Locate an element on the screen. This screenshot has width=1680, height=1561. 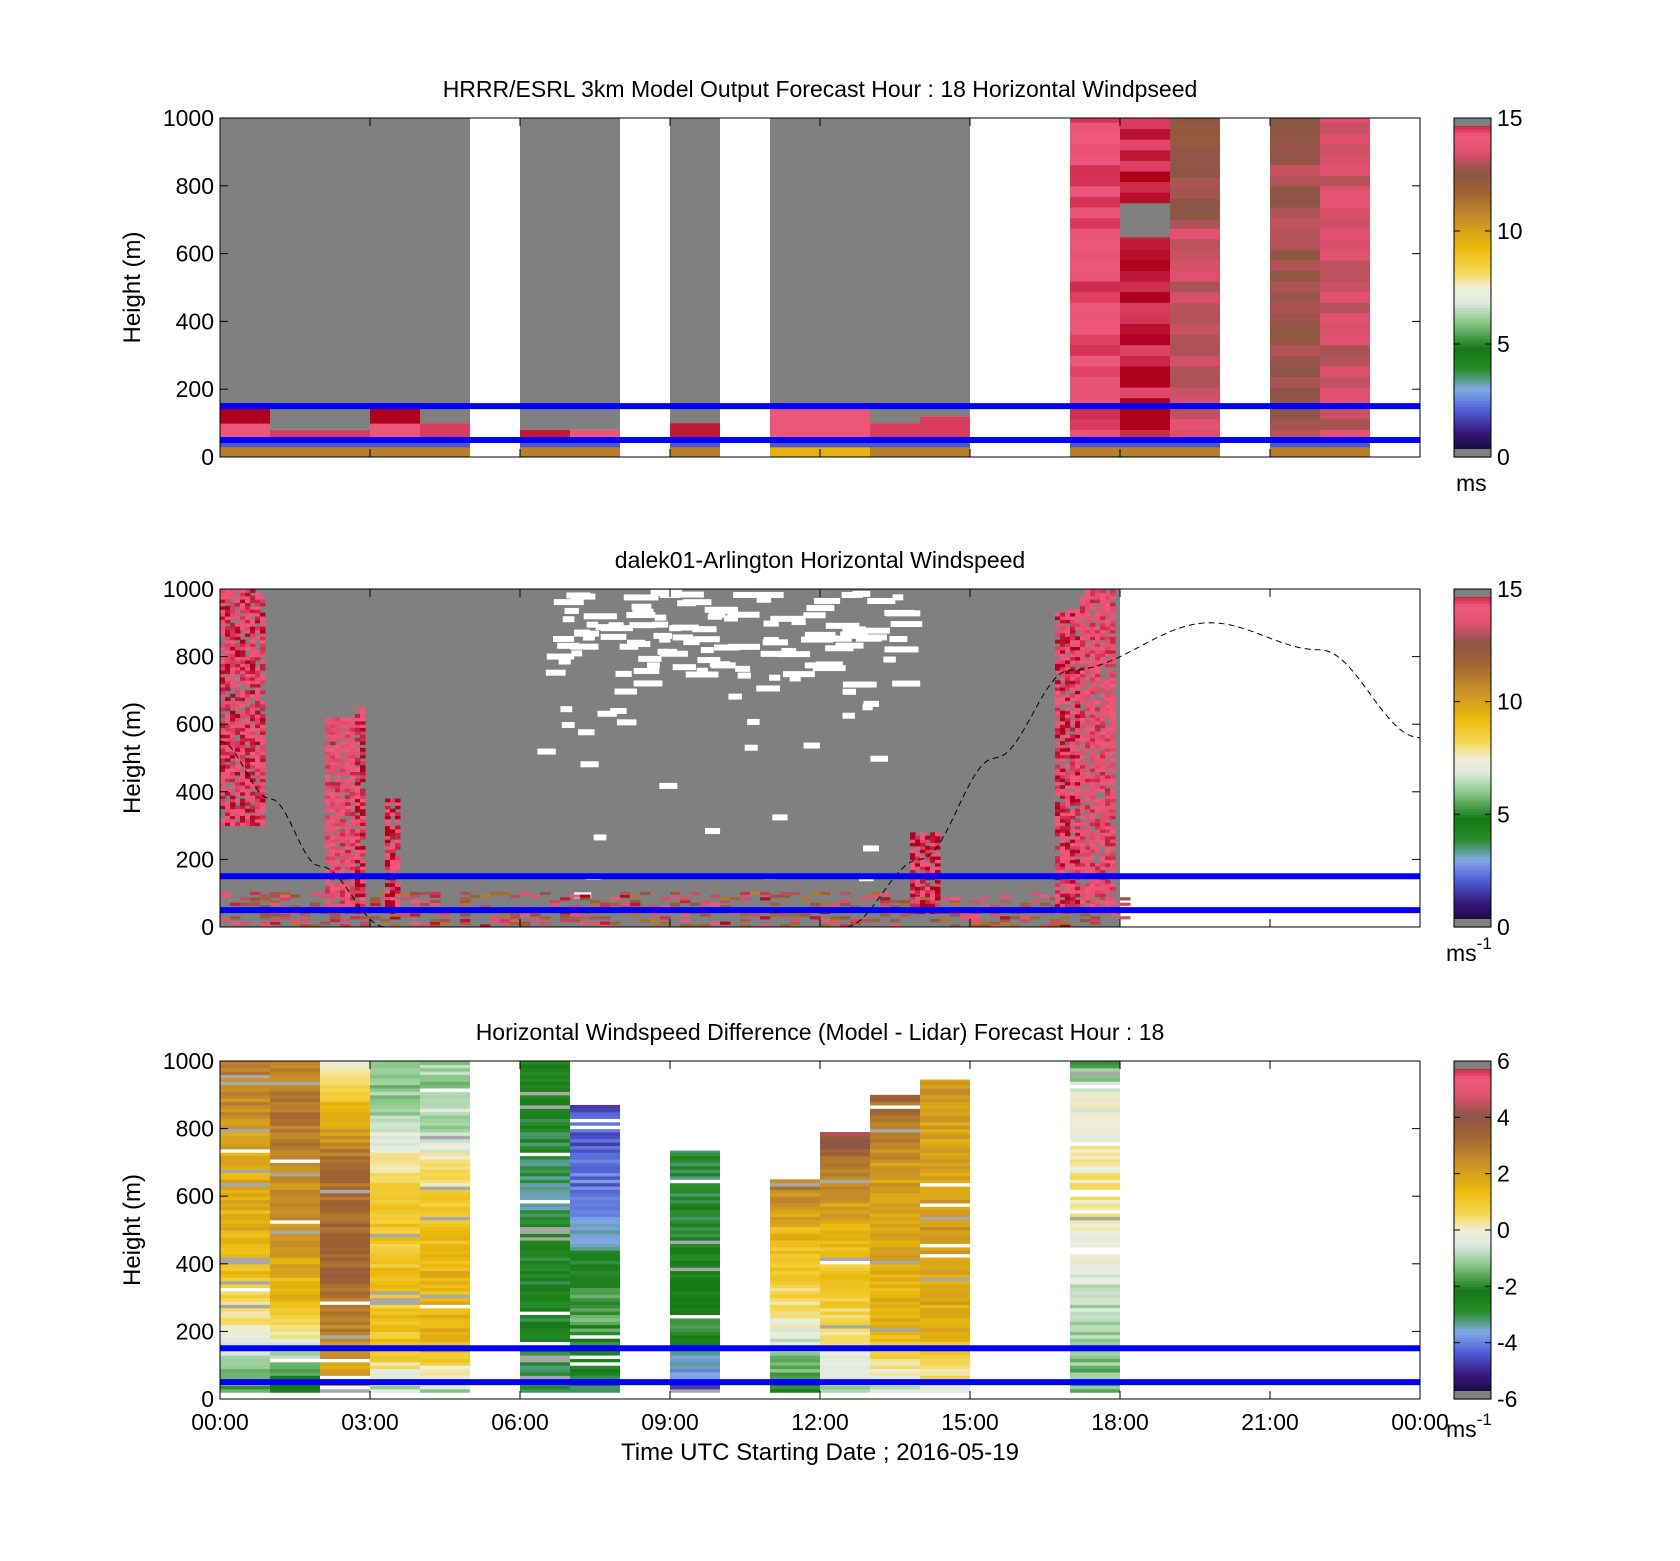
colorbar-tick-label: 0 is located at coordinates (1503, 457).